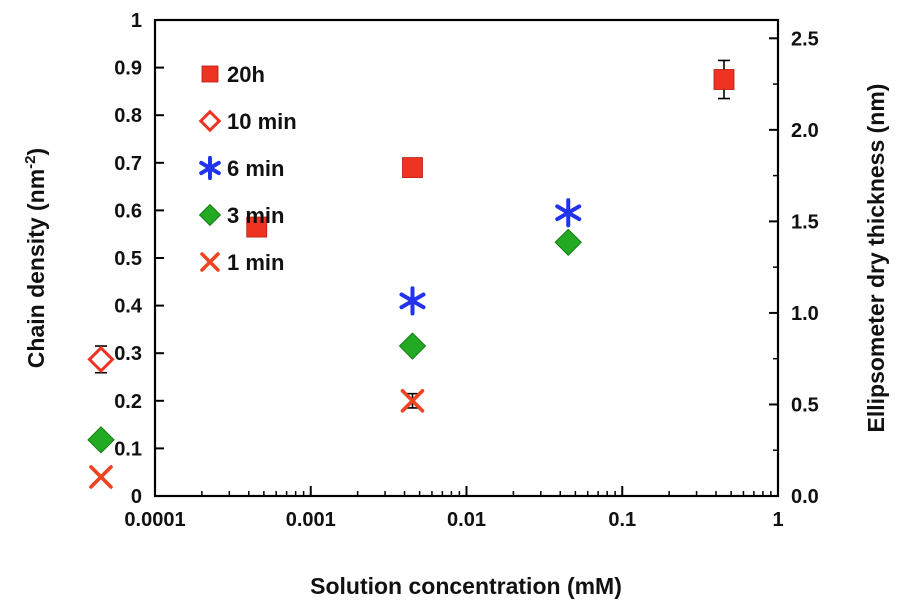 Image resolution: width=898 pixels, height=606 pixels. I want to click on legend-marker-20h, so click(210, 74).